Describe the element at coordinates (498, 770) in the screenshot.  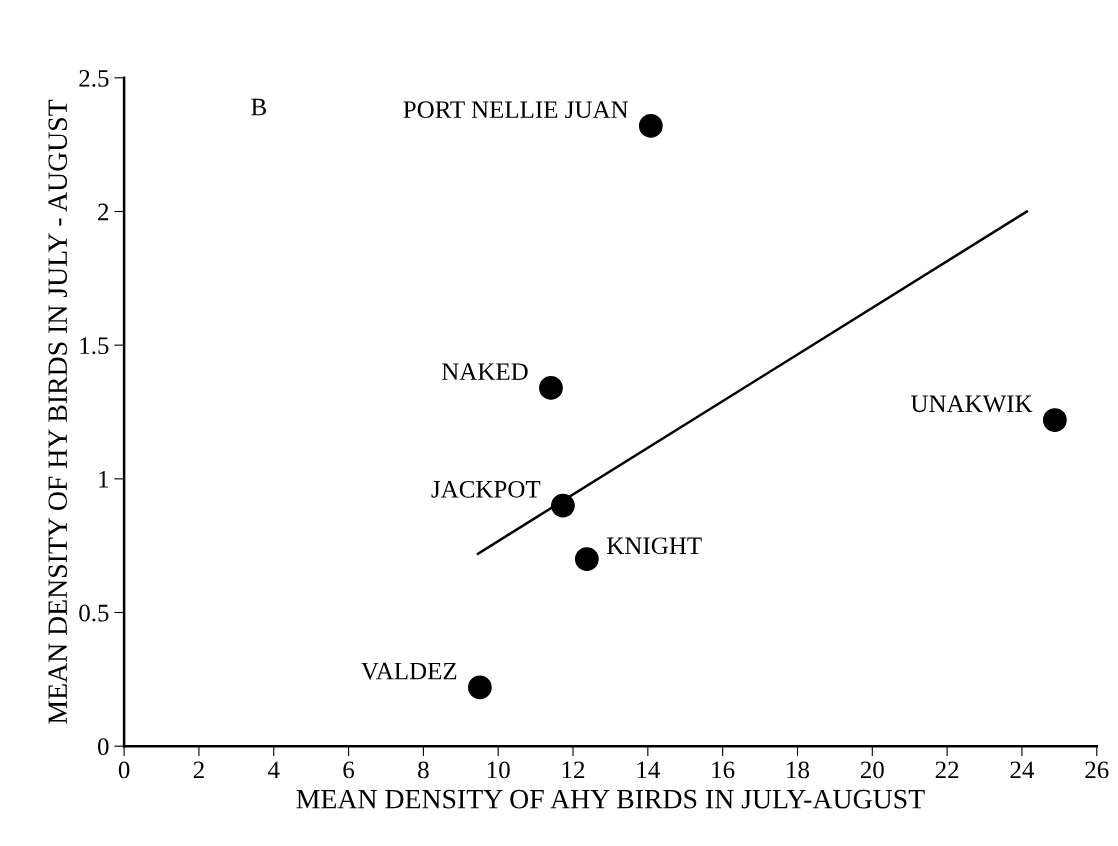
I see `x-tick-label: 10` at that location.